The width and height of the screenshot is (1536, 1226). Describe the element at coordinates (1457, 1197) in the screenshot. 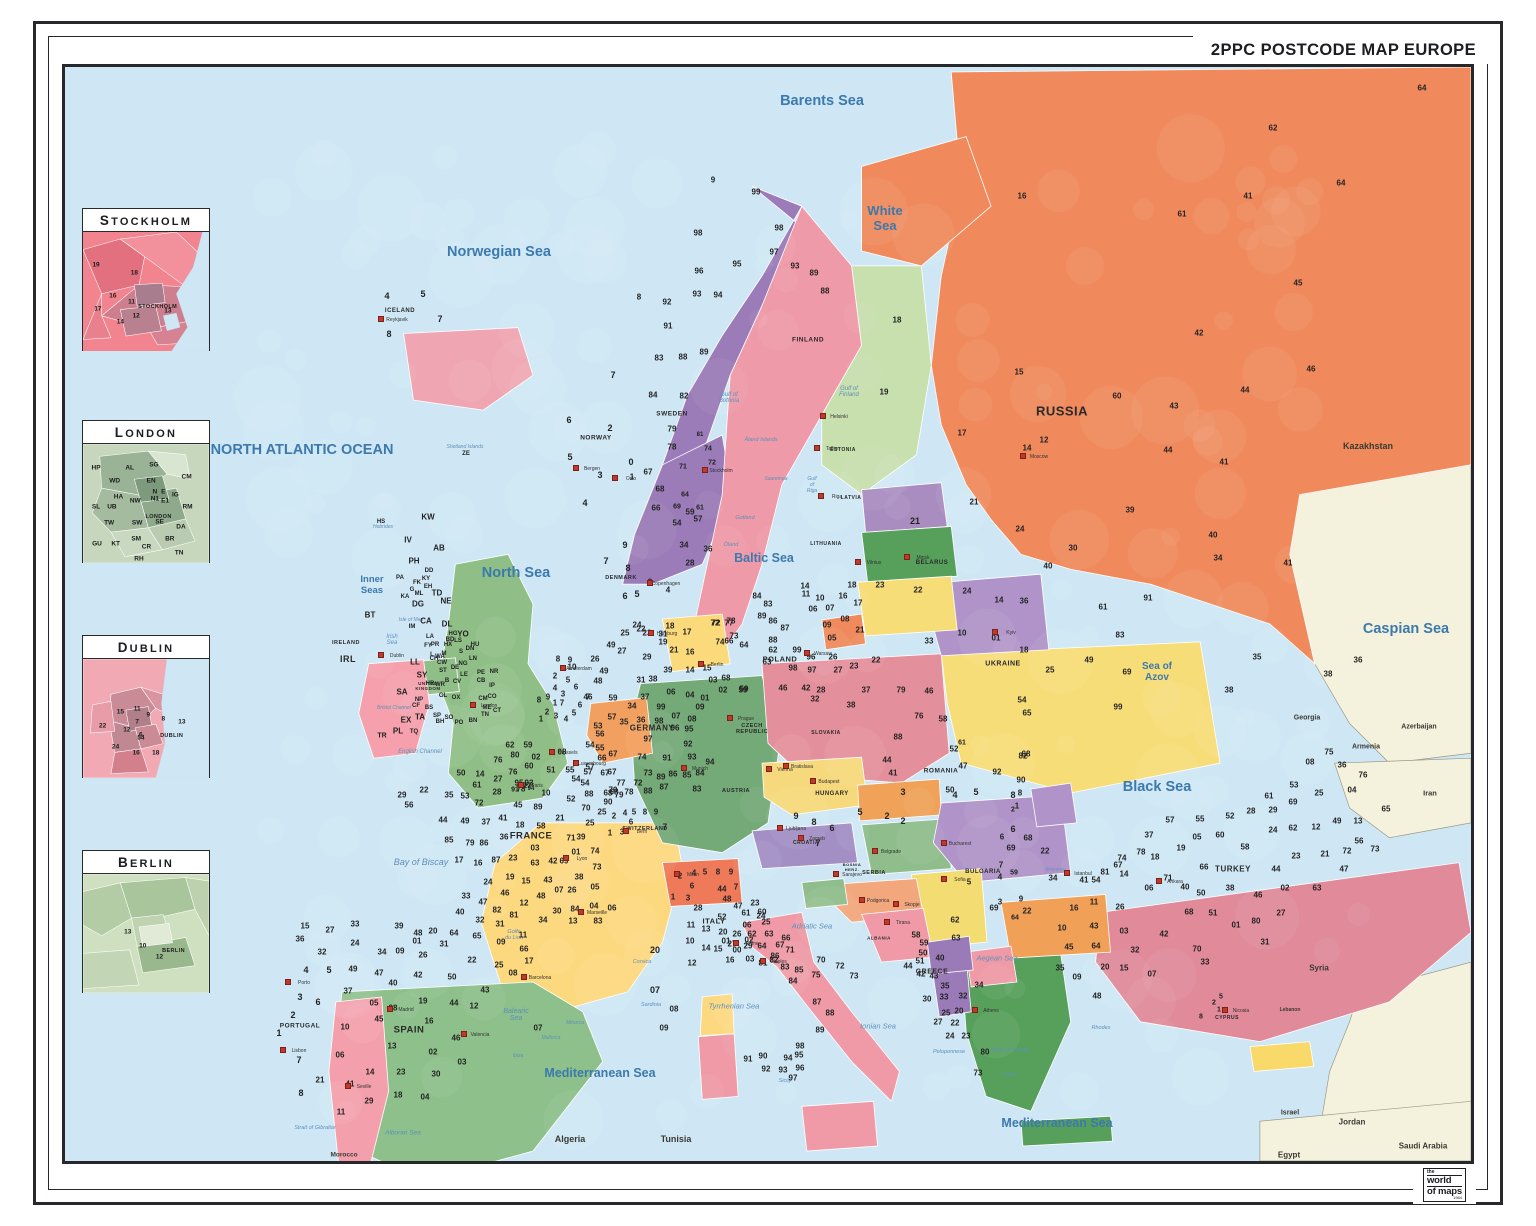

I see `logo-sub: 1984` at that location.